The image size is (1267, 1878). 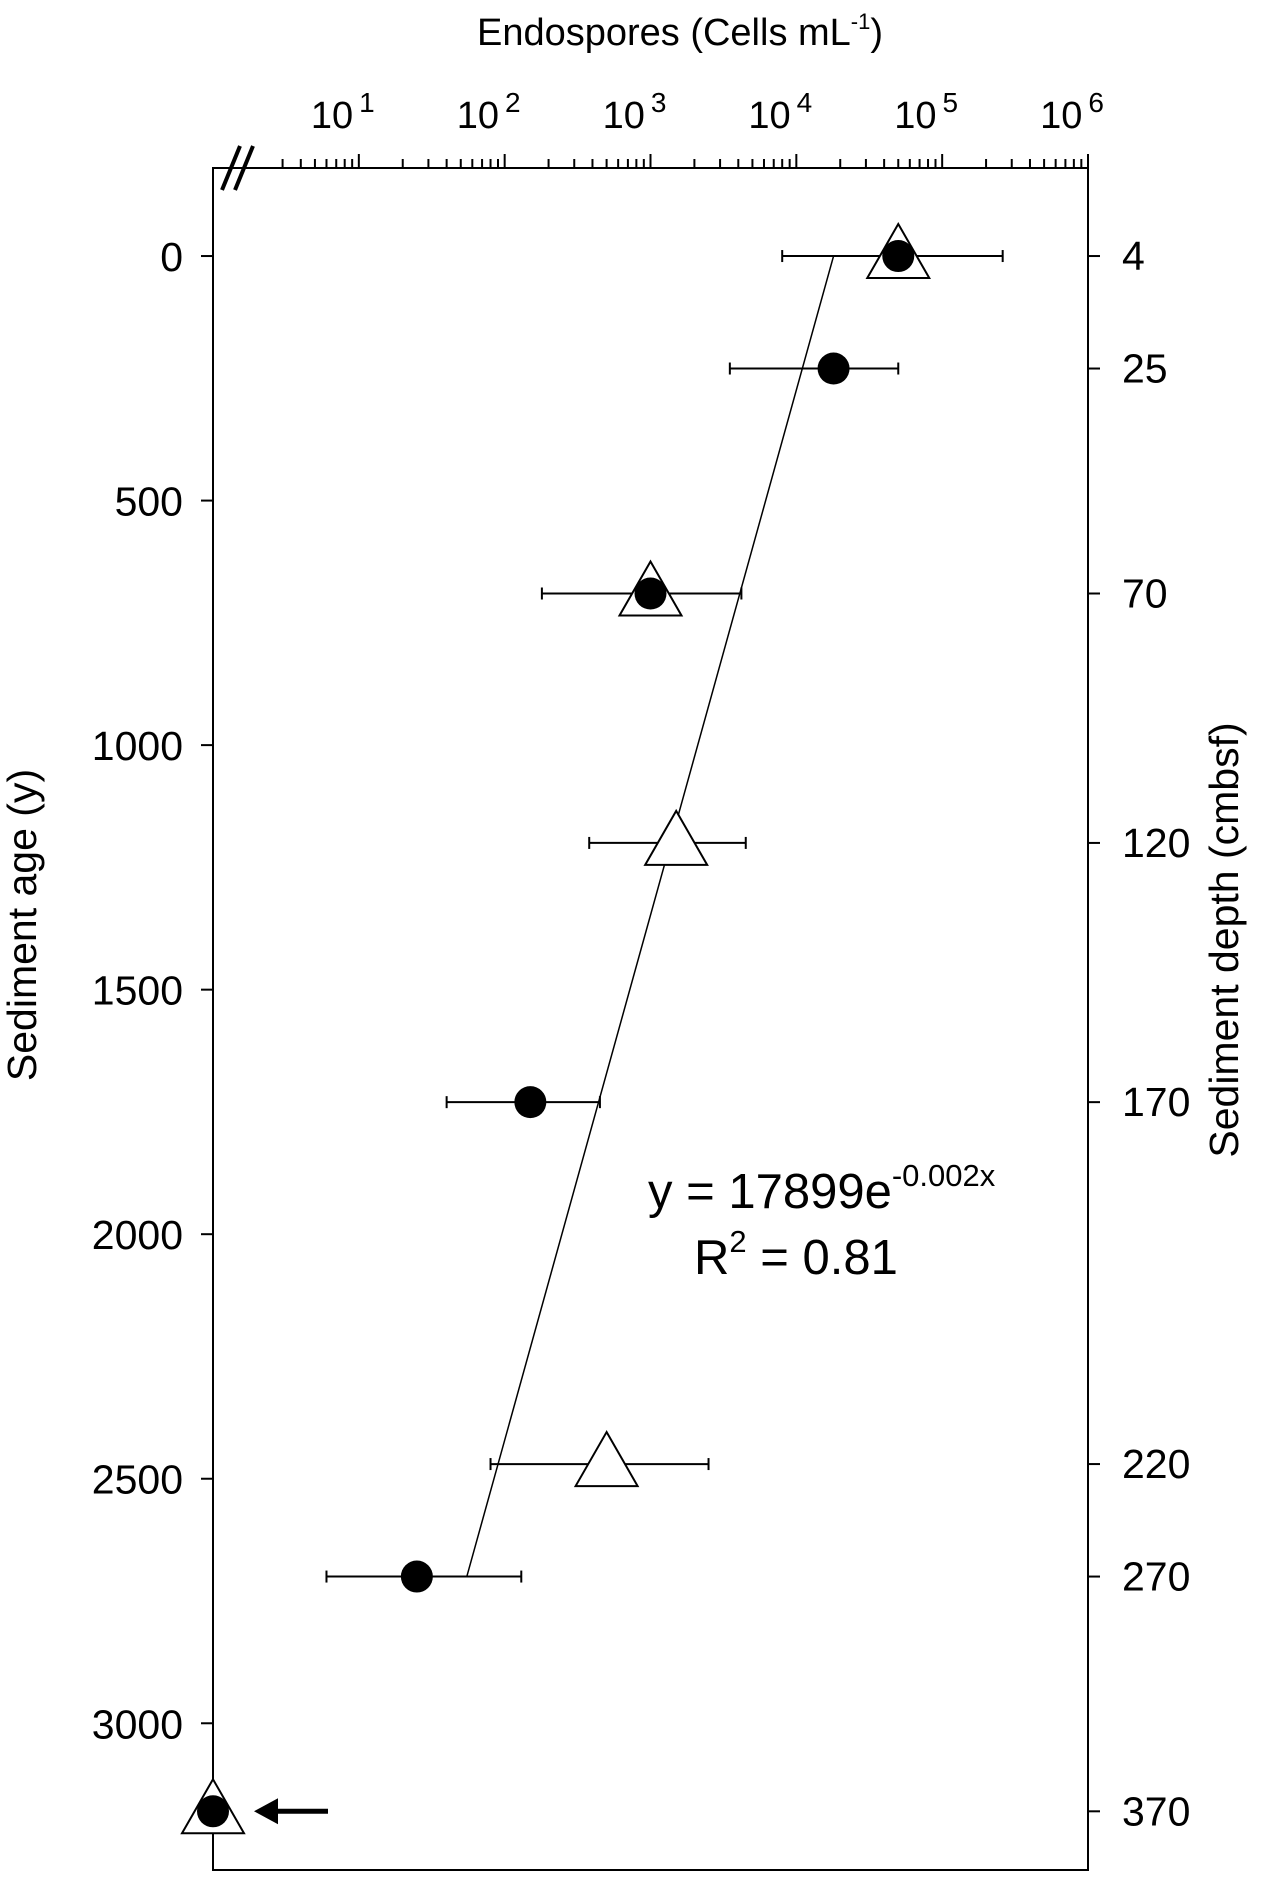 What do you see at coordinates (1139, 1033) in the screenshot?
I see `right-axis-ticks: 4 25 70 120 170 220 270 370` at bounding box center [1139, 1033].